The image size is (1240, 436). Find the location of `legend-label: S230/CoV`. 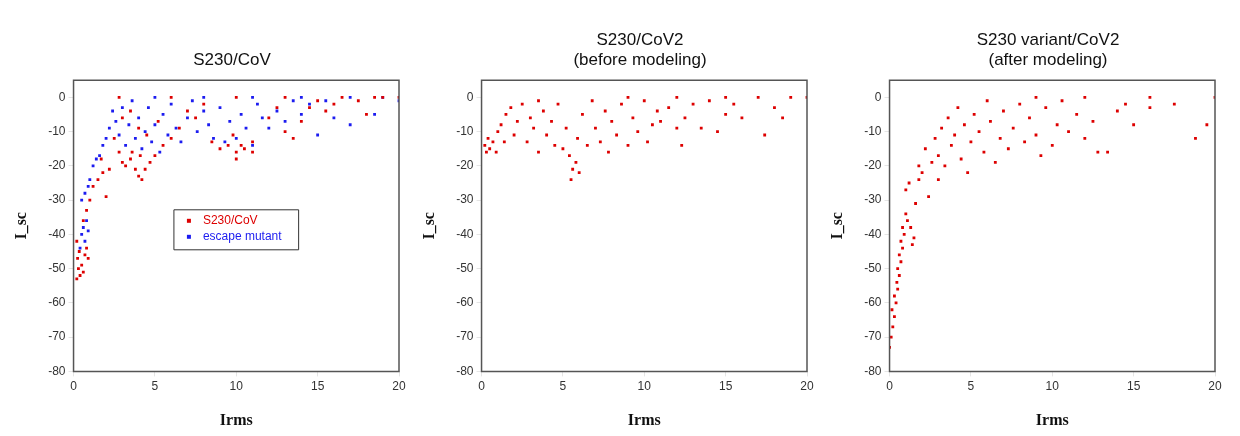

legend-label: S230/CoV is located at coordinates (230, 220).